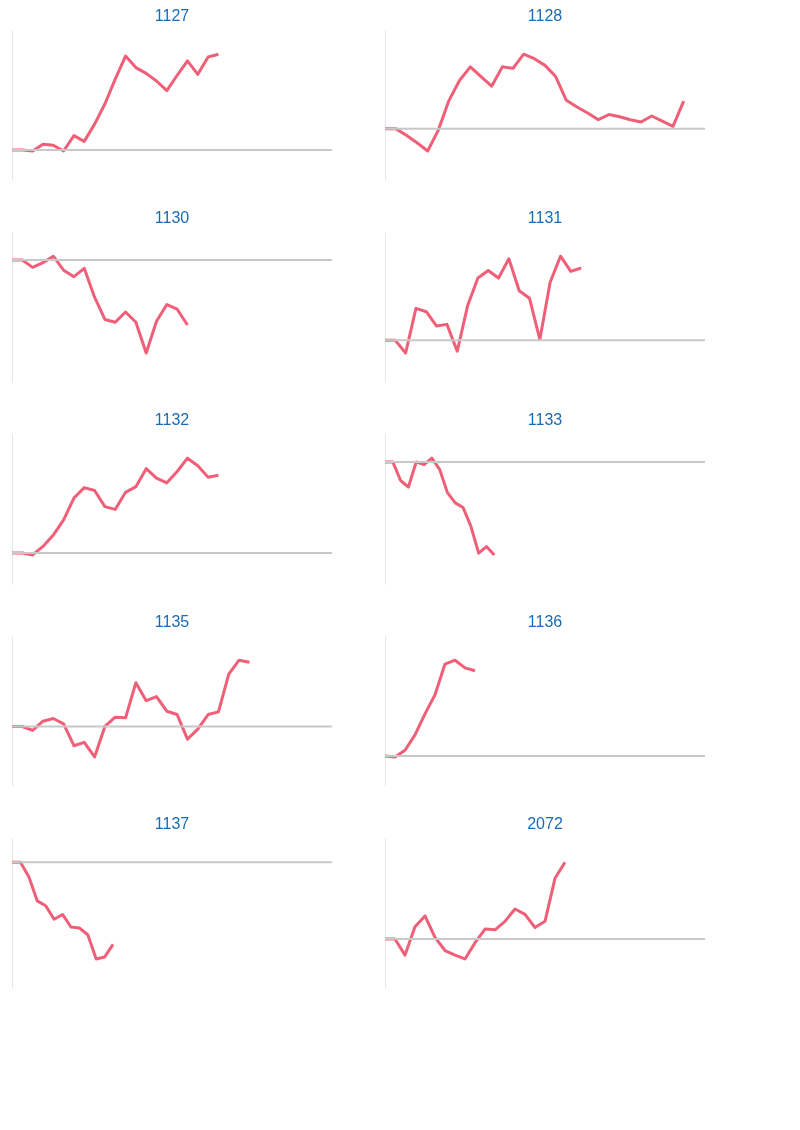  Describe the element at coordinates (172, 217) in the screenshot. I see `chart-title: 1130` at that location.